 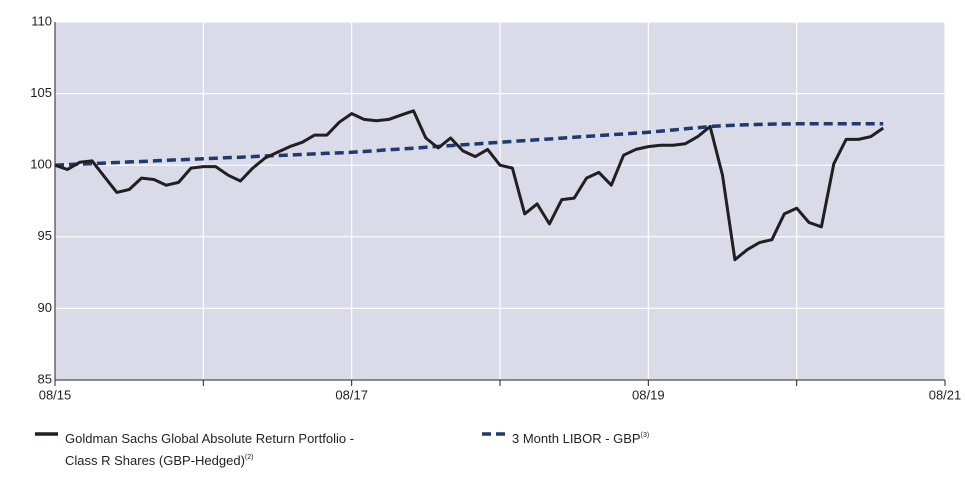 I want to click on legend-footnote: (2), so click(x=249, y=457).